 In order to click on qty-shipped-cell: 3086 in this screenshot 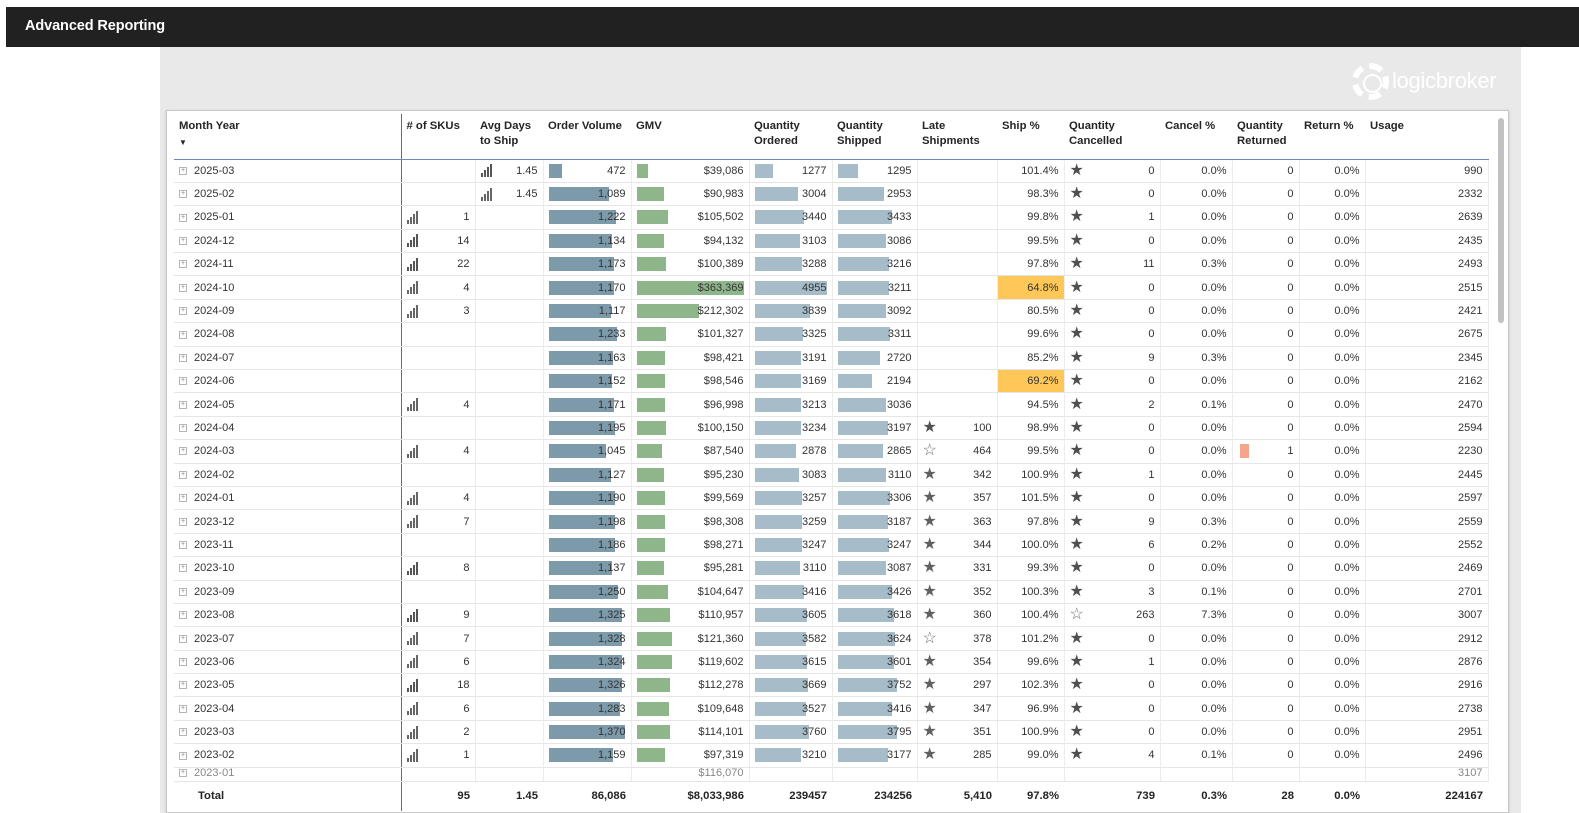, I will do `click(875, 241)`.